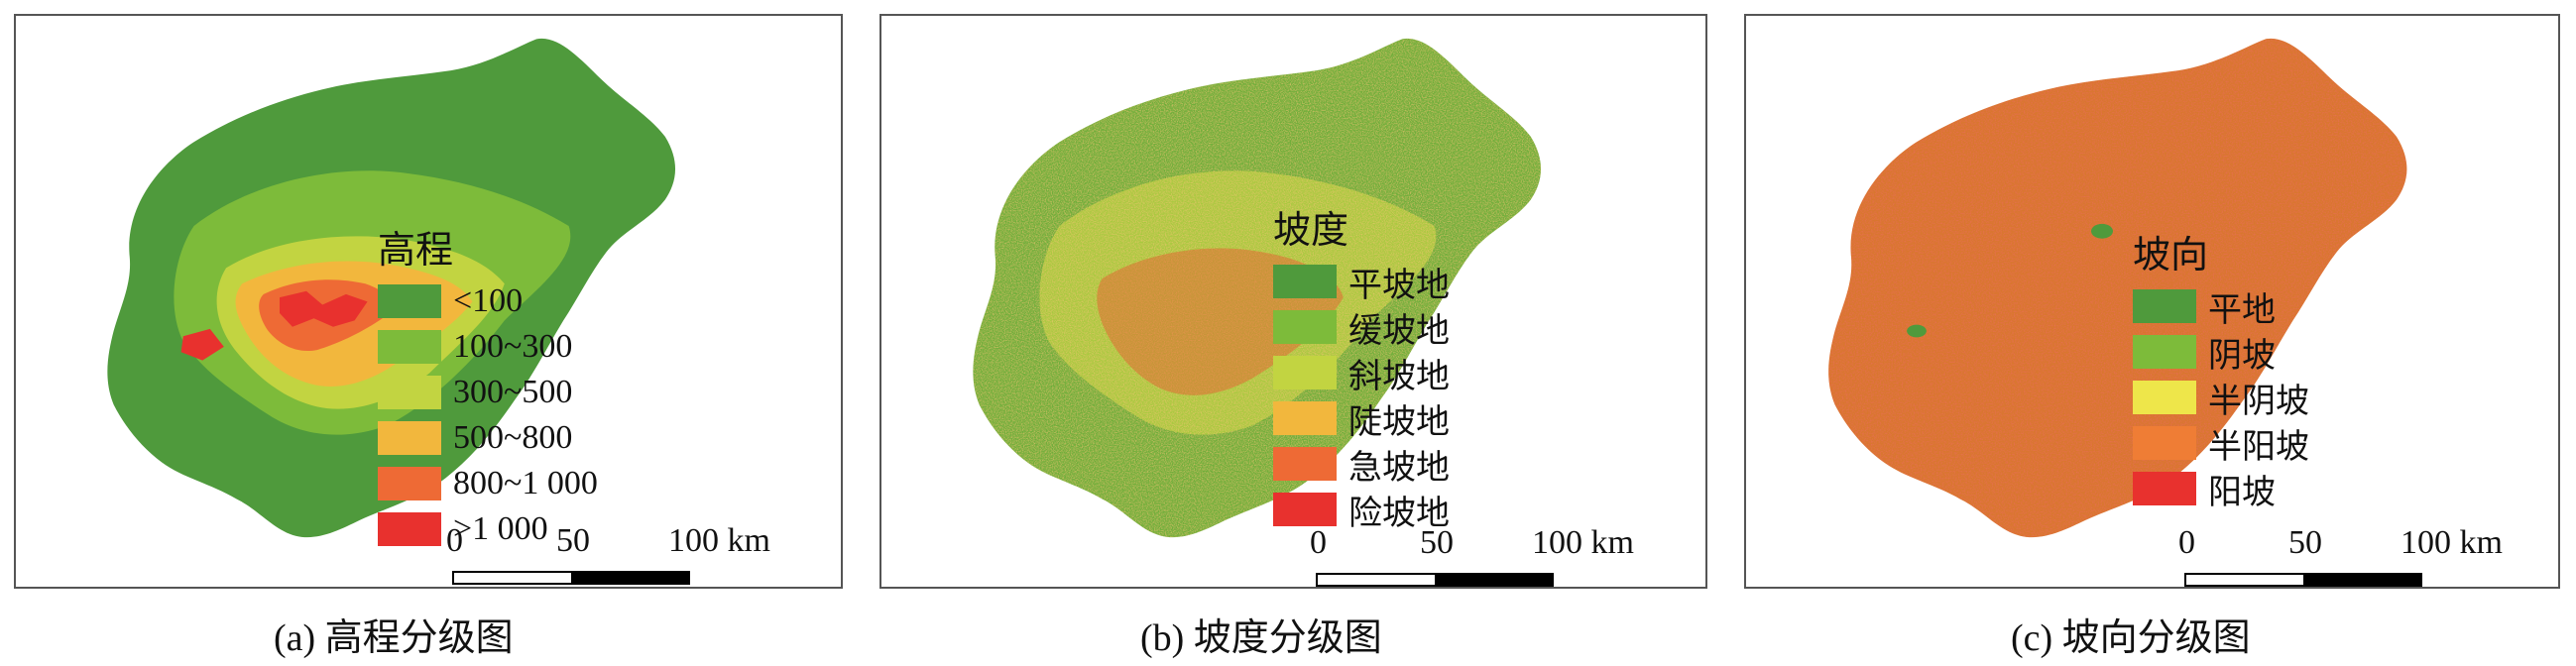 The image size is (2576, 666). I want to click on legend-item: 半阴坡, so click(2221, 397).